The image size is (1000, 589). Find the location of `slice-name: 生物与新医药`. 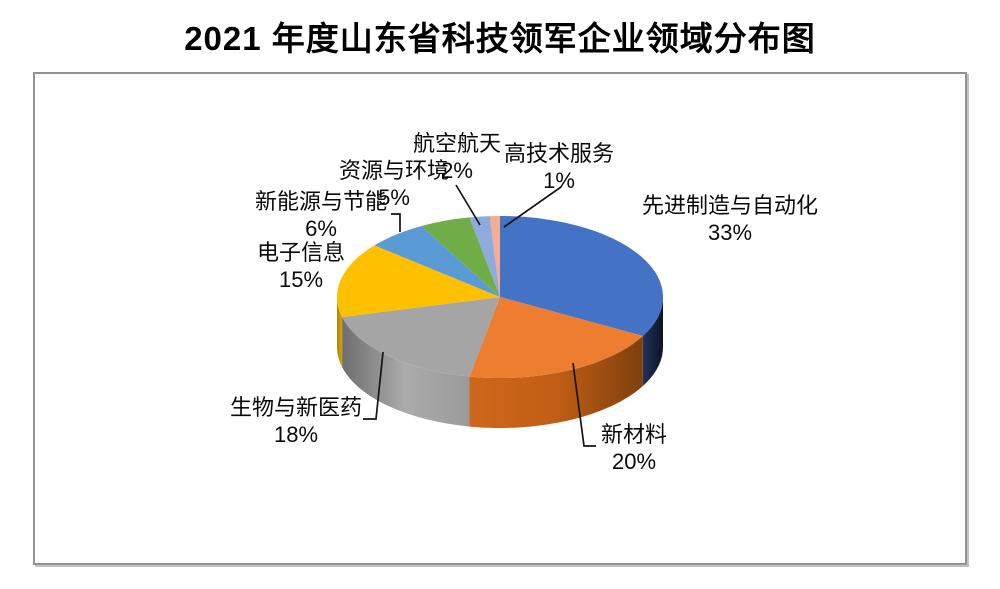

slice-name: 生物与新医药 is located at coordinates (296, 407).